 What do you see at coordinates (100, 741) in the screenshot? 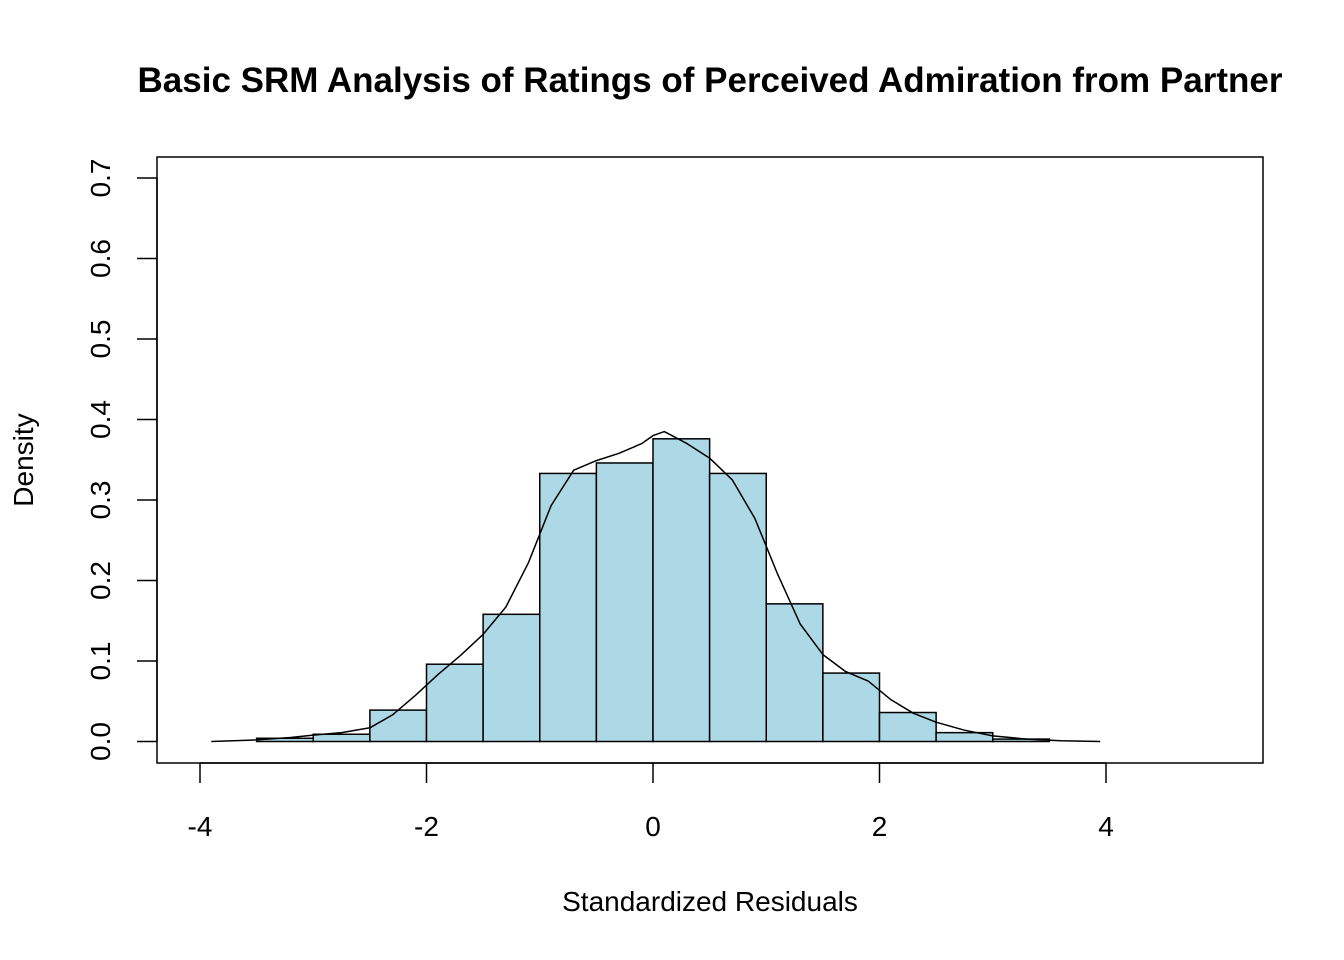
I see `y-tick-label: 0.0` at bounding box center [100, 741].